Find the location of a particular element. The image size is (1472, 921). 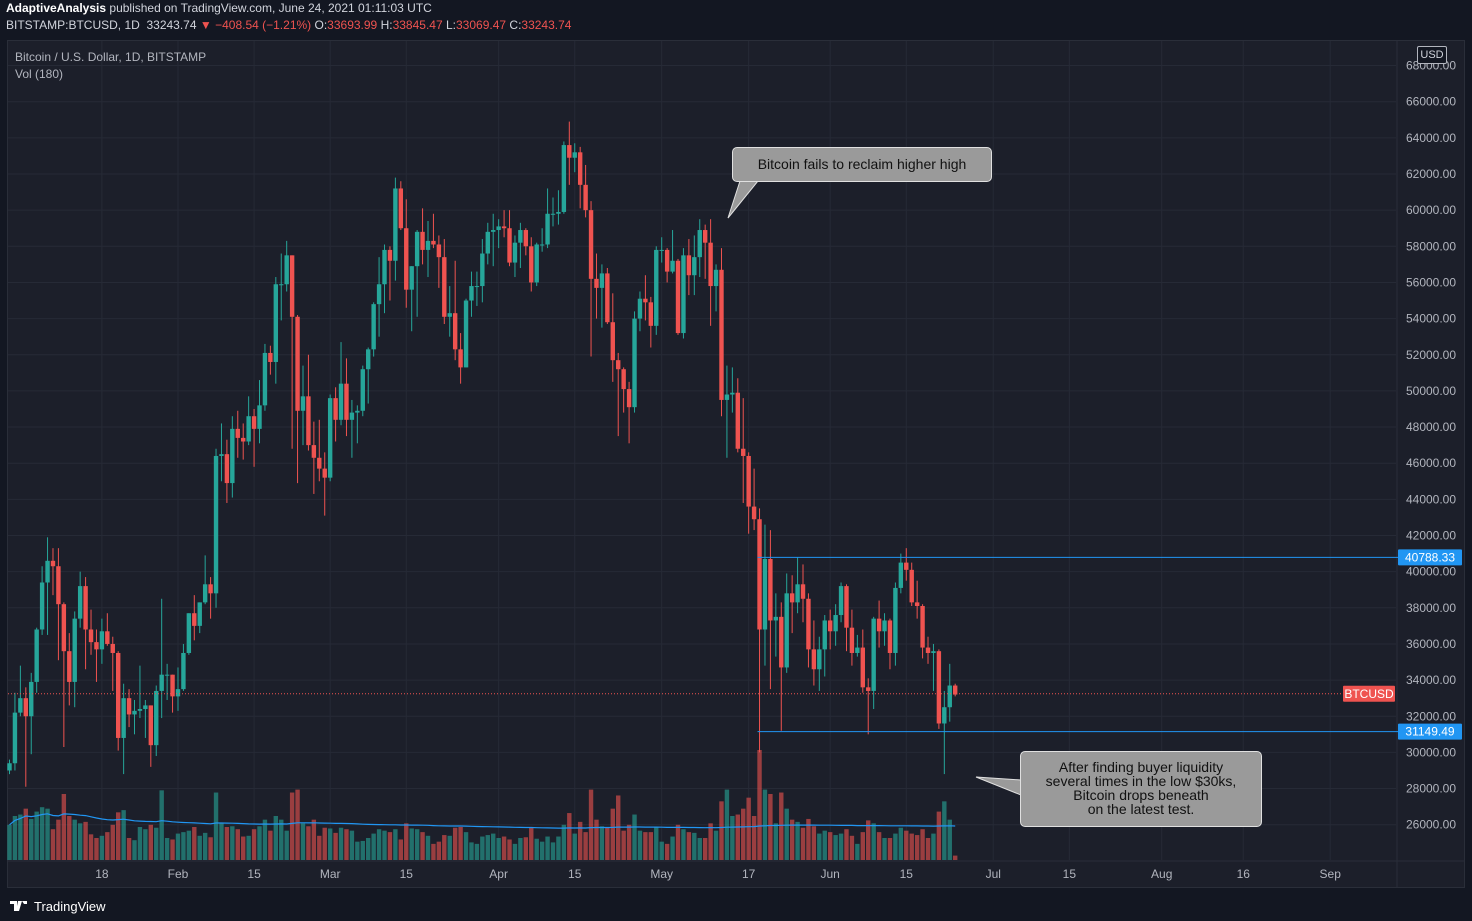

price-tick-label: 62000.00 is located at coordinates (1431, 174).